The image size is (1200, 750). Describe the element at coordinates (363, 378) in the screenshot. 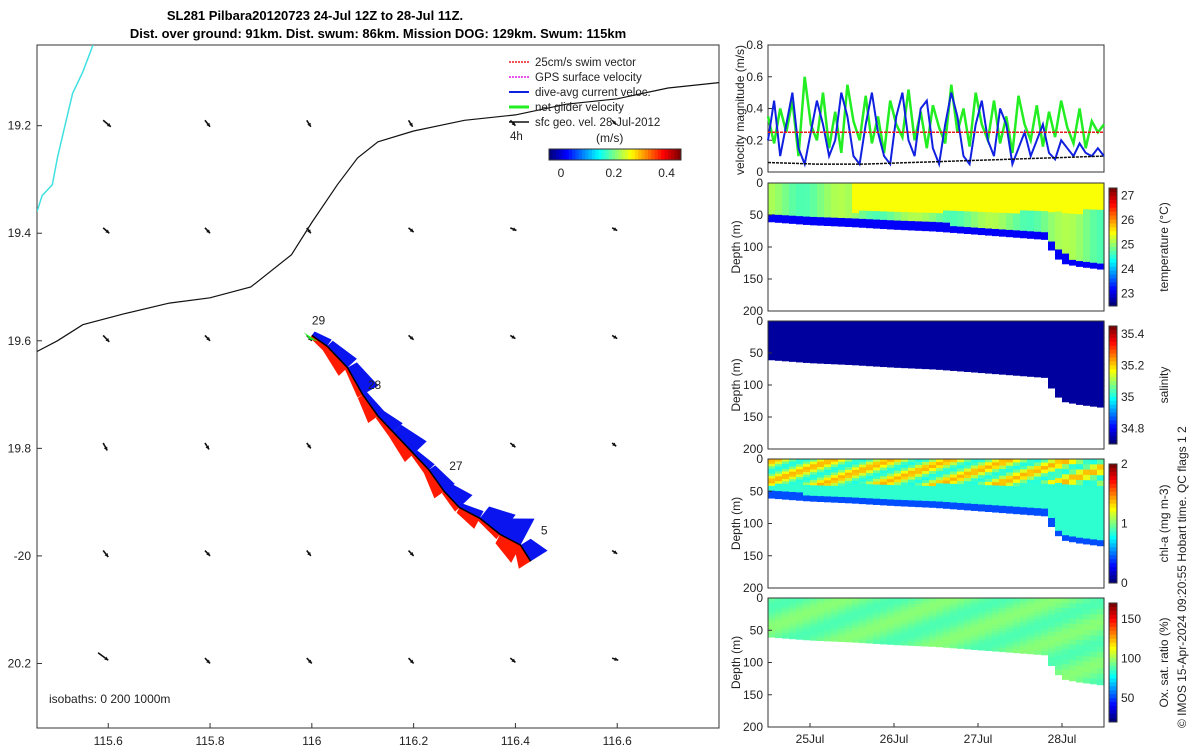

I see `dive-avg-vector-fan` at that location.